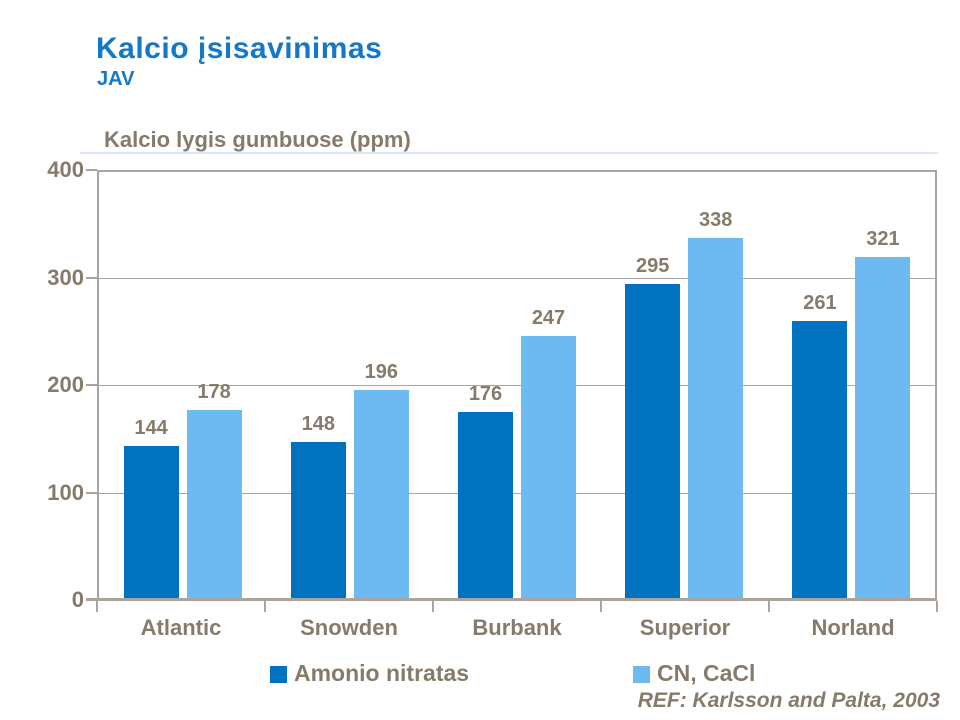 The image size is (960, 720). What do you see at coordinates (820, 302) in the screenshot?
I see `bar-value-label: 261` at bounding box center [820, 302].